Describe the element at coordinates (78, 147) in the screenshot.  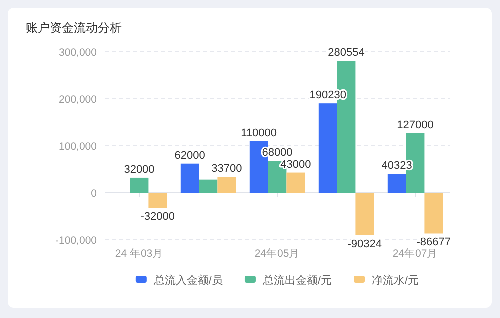
I see `y-tick-label: 100,000` at that location.